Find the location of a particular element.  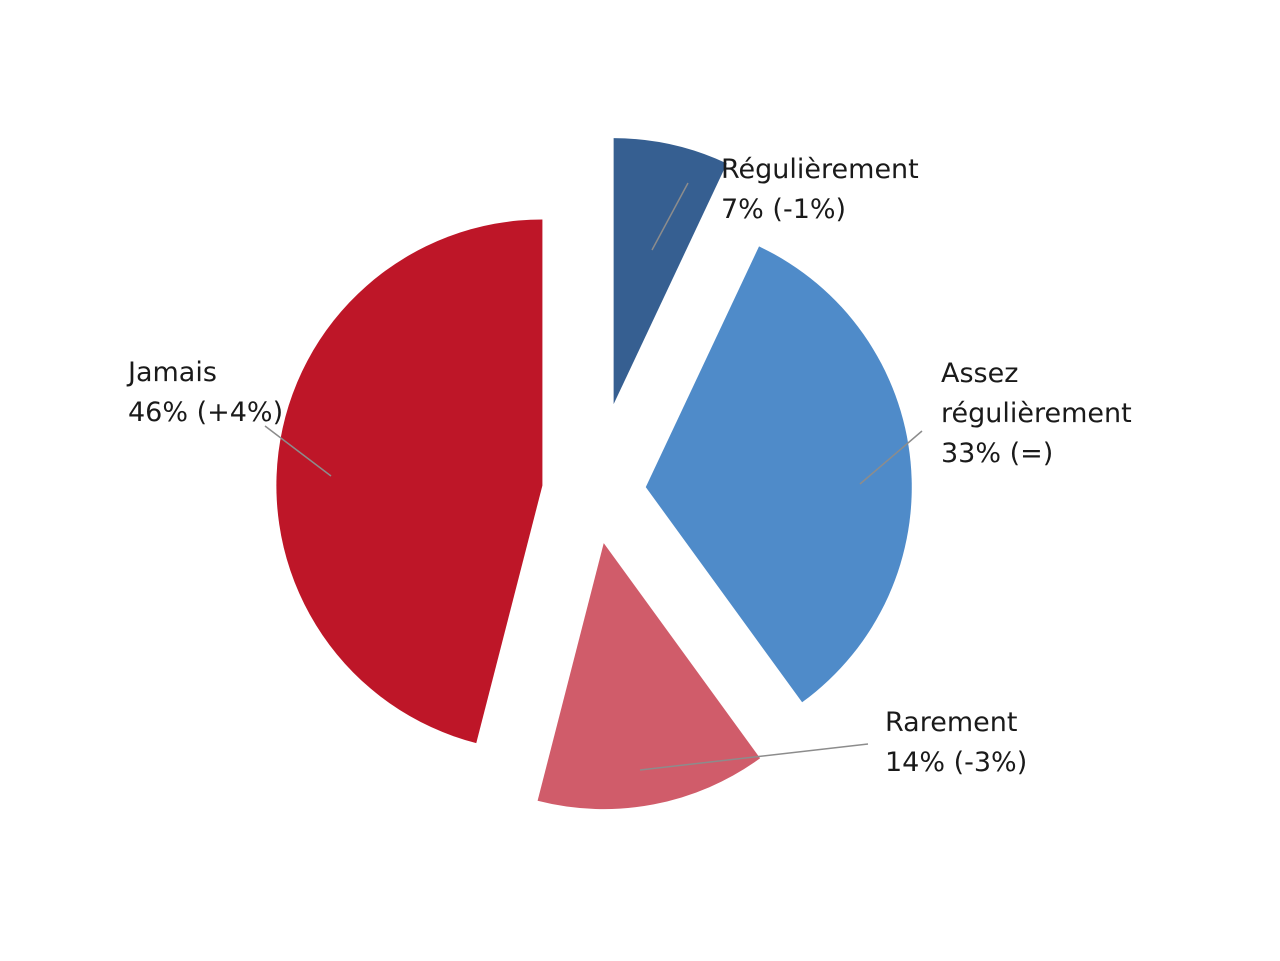

slice-label-1-line-1: Régulièrement is located at coordinates (820, 169).